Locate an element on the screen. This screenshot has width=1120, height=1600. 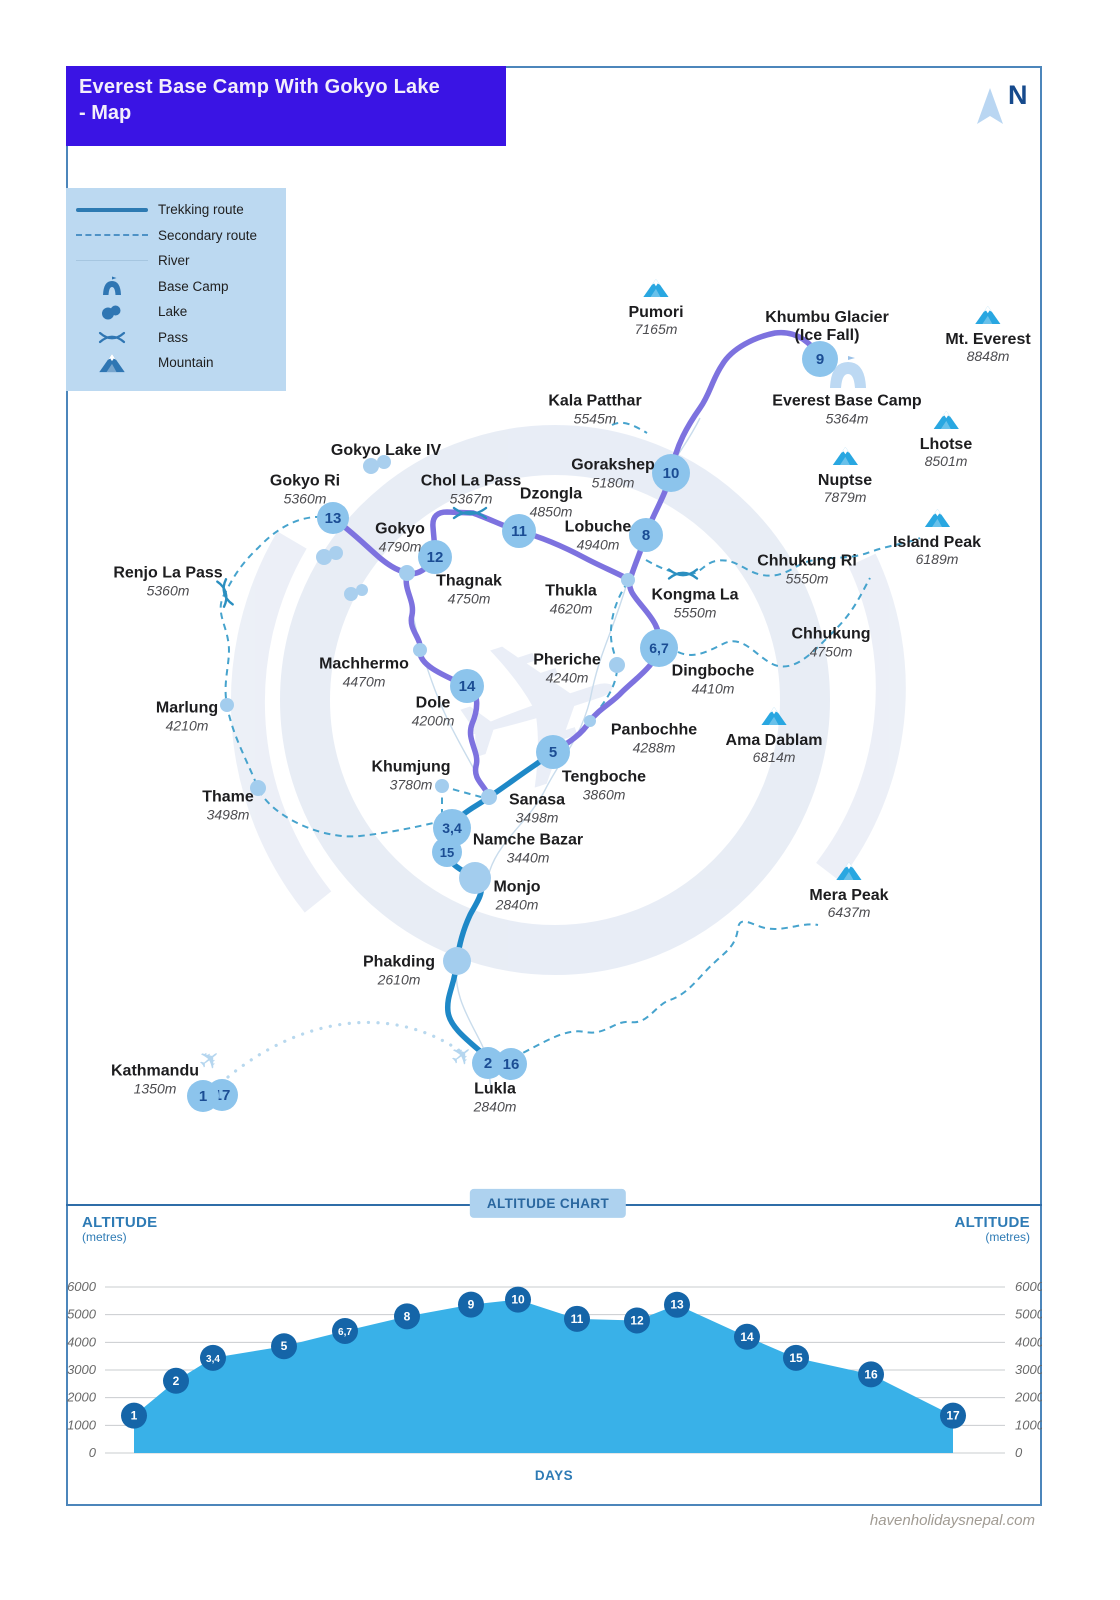
place-name: Kongma La is located at coordinates (695, 595).